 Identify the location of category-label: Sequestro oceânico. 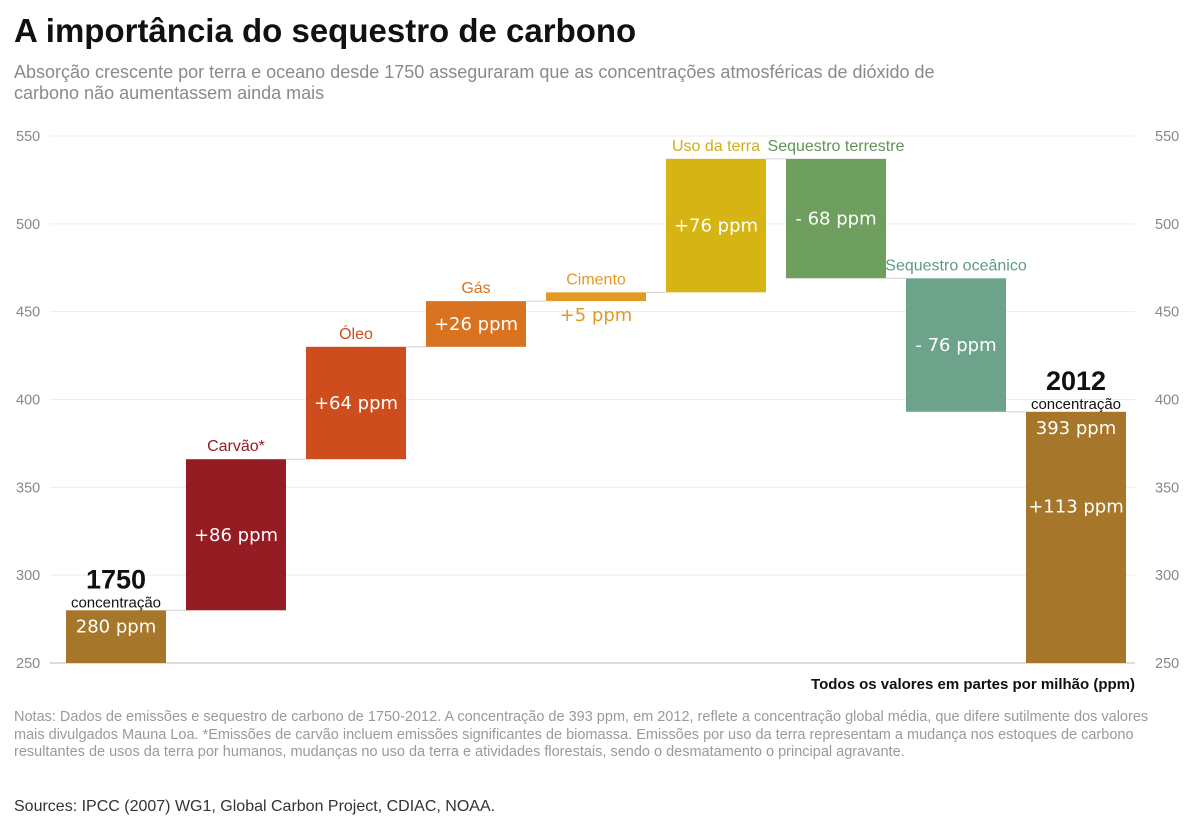
(956, 265).